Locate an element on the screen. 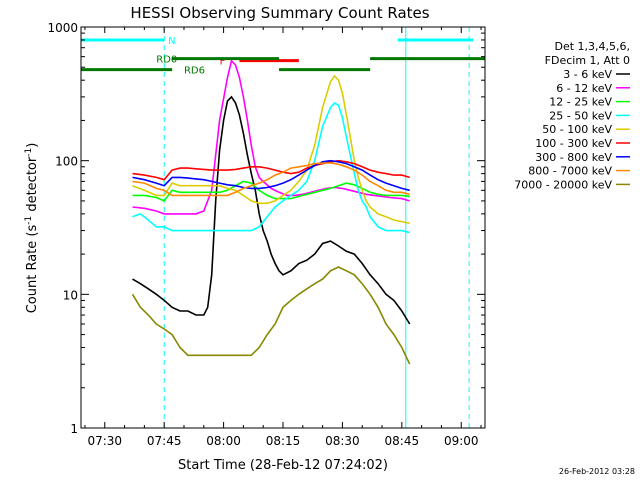  chart-title: HESSI Observing Summary Count Rates is located at coordinates (279, 13).